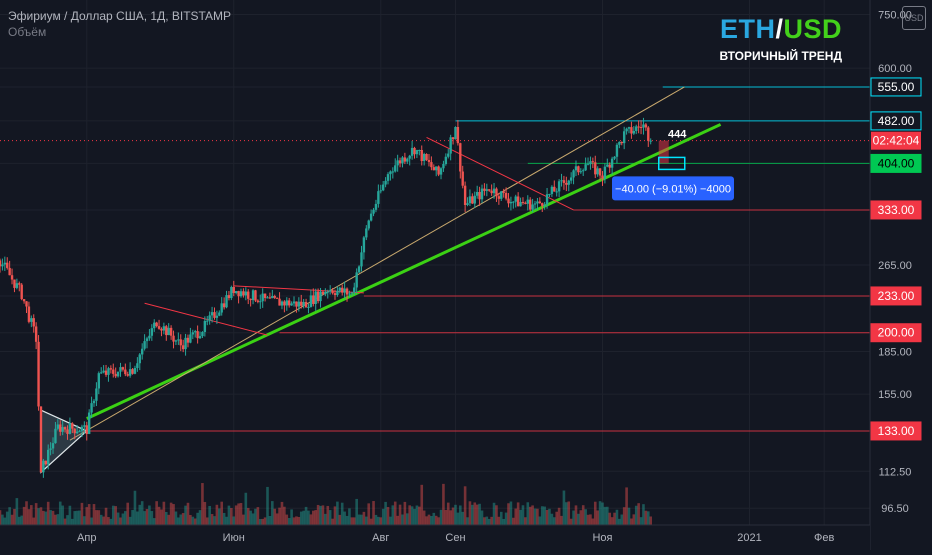  Describe the element at coordinates (914, 18) in the screenshot. I see `currency-button: USD` at that location.